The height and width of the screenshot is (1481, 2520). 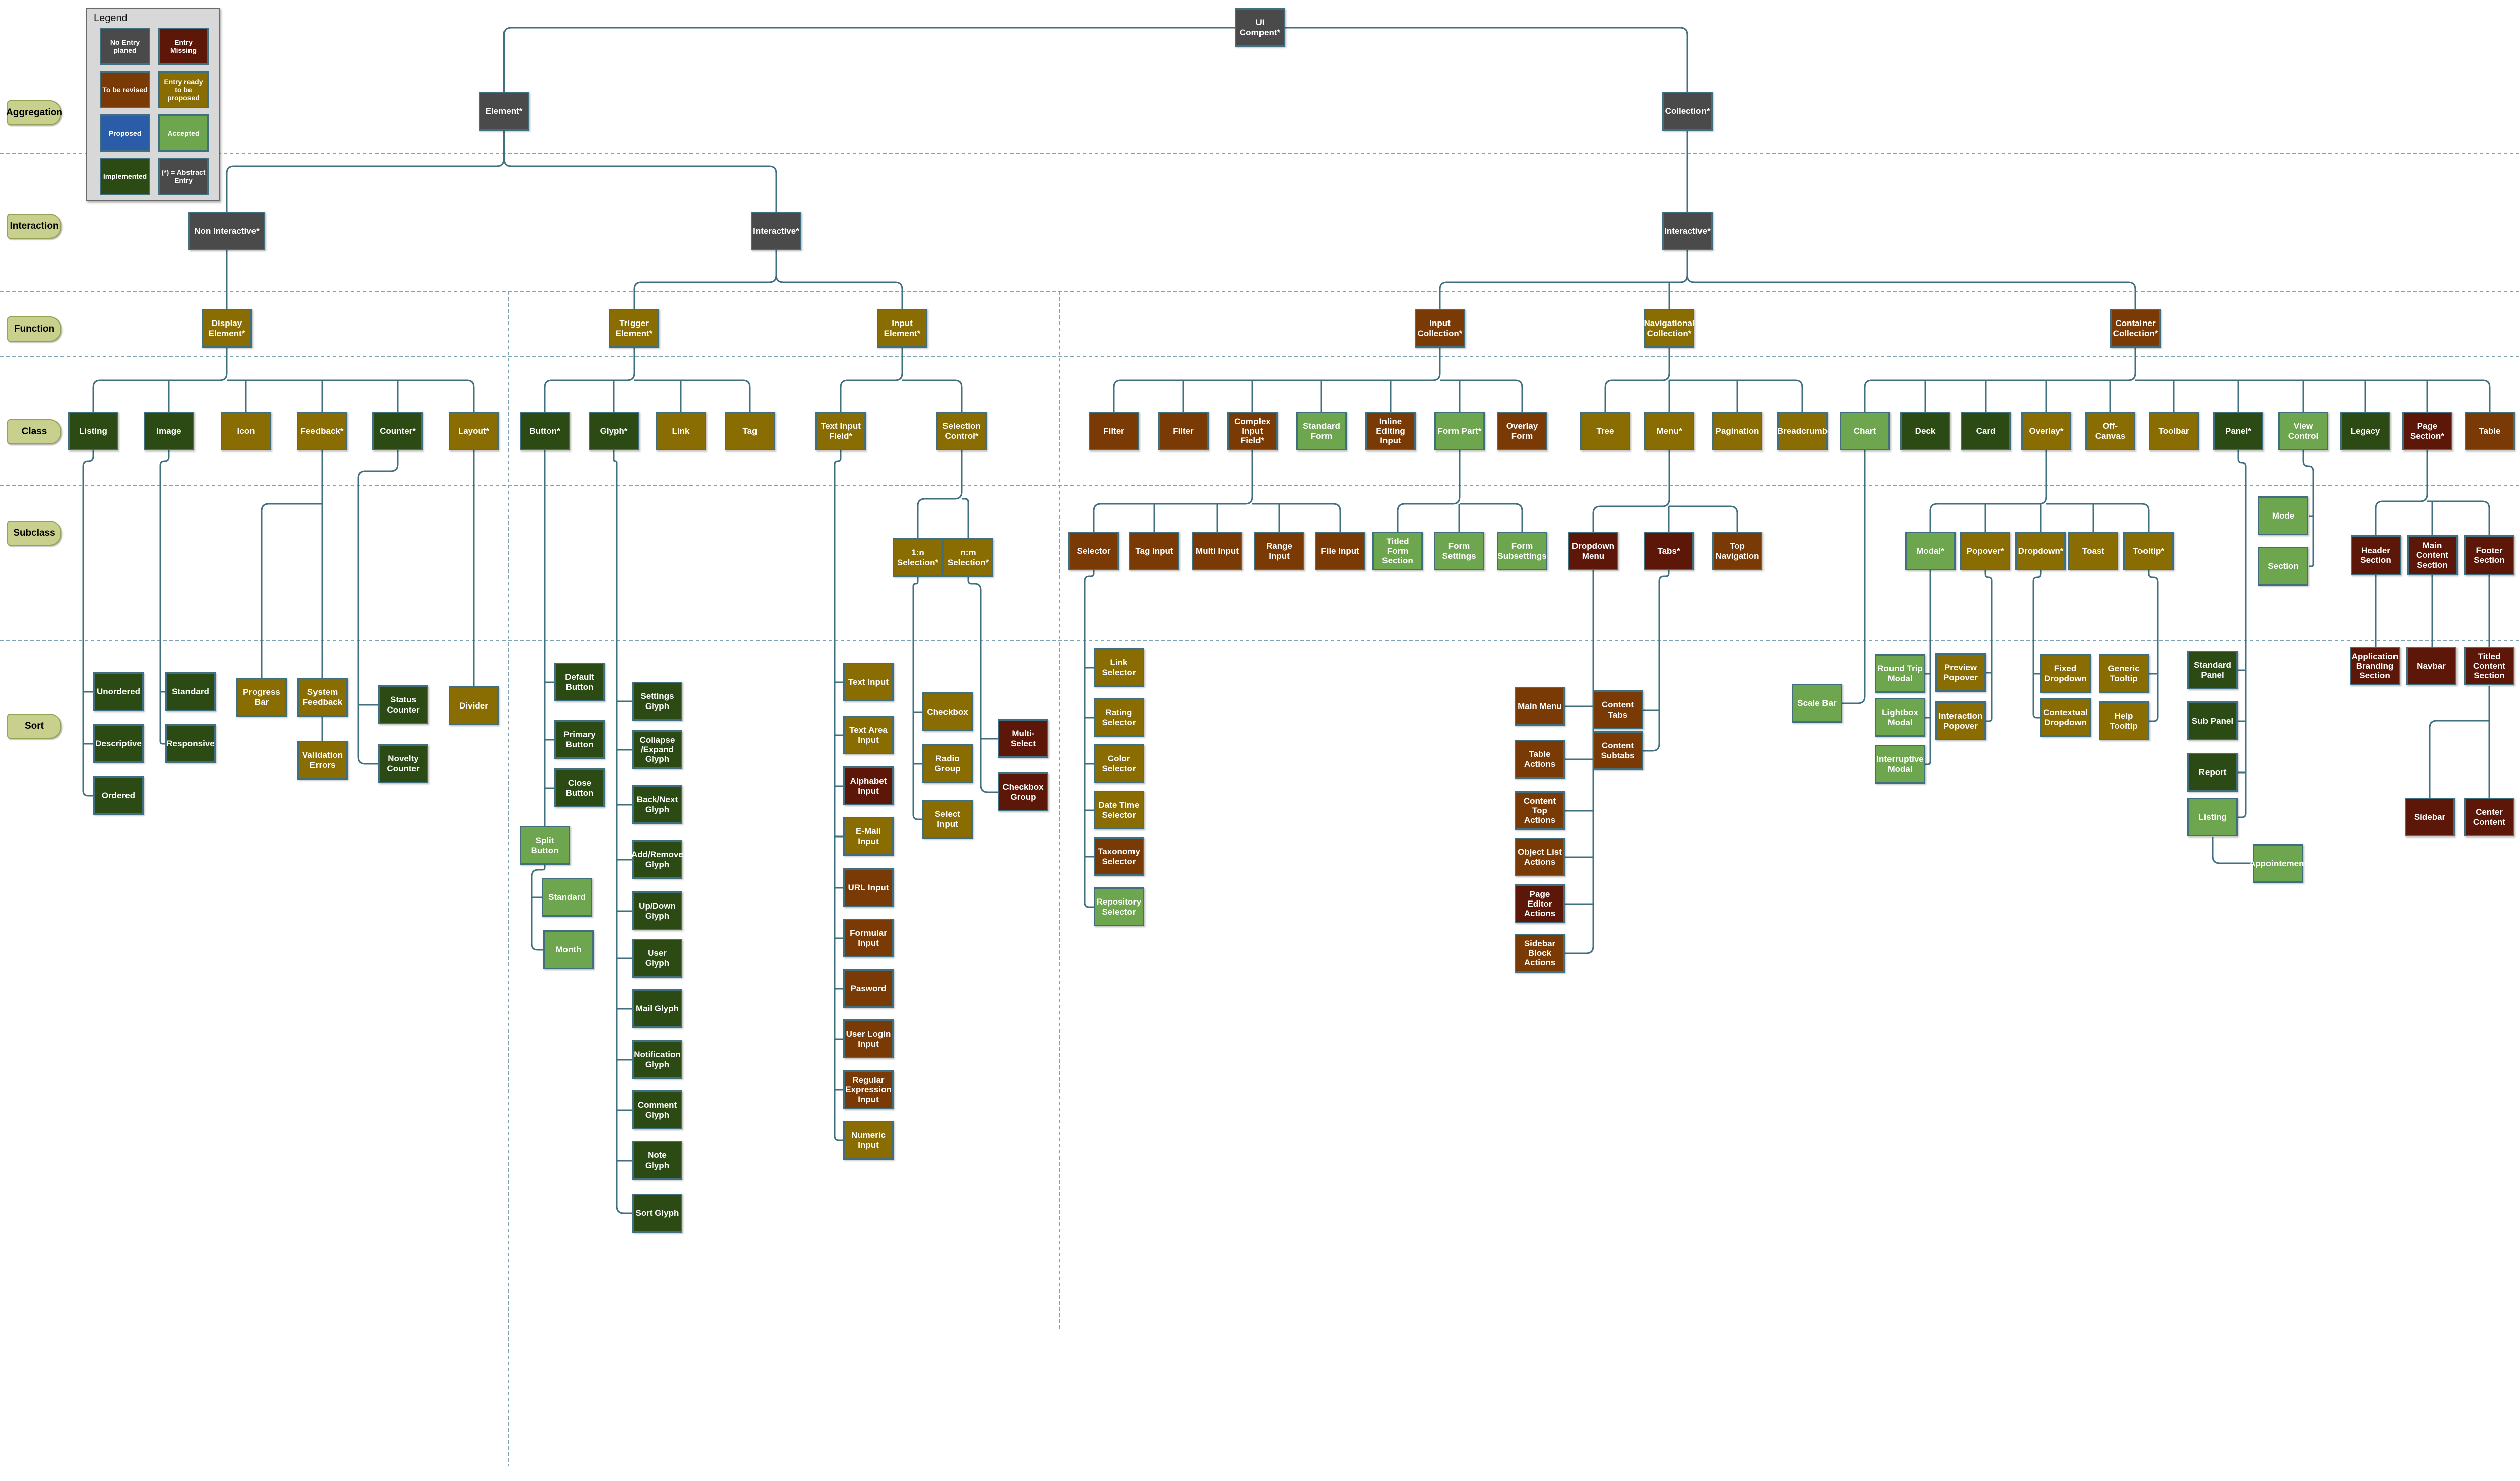 I want to click on node-icon: Icon, so click(x=246, y=431).